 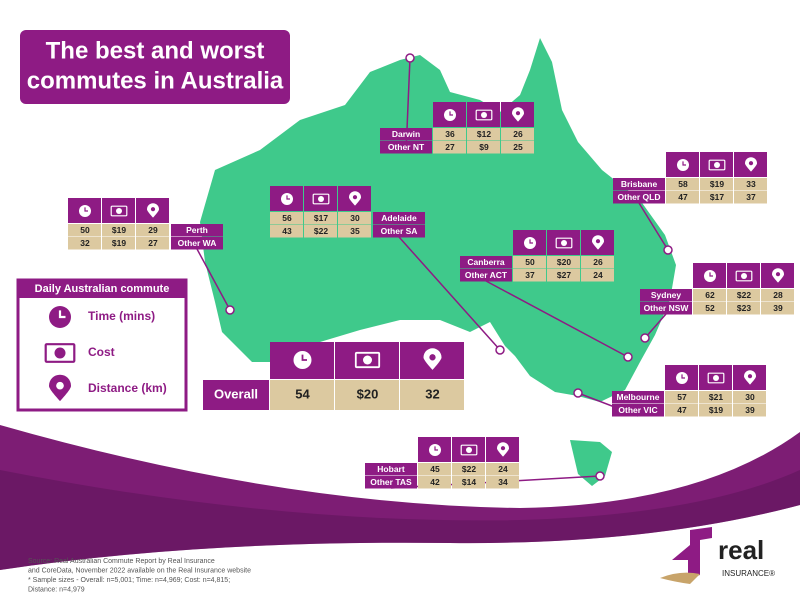 I want to click on value: 62, so click(x=710, y=295).